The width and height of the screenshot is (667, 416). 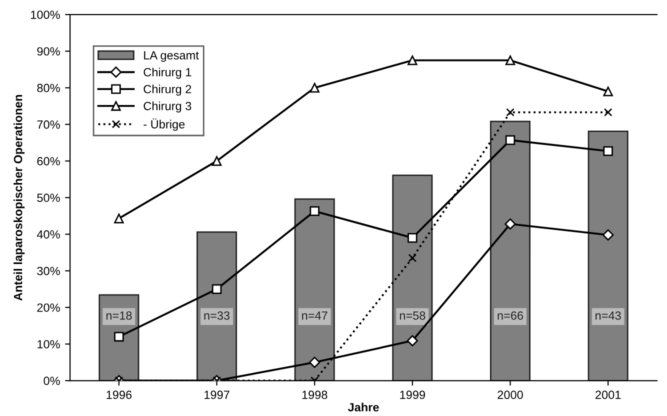 I want to click on y-tick-label: 100%, so click(x=45, y=14).